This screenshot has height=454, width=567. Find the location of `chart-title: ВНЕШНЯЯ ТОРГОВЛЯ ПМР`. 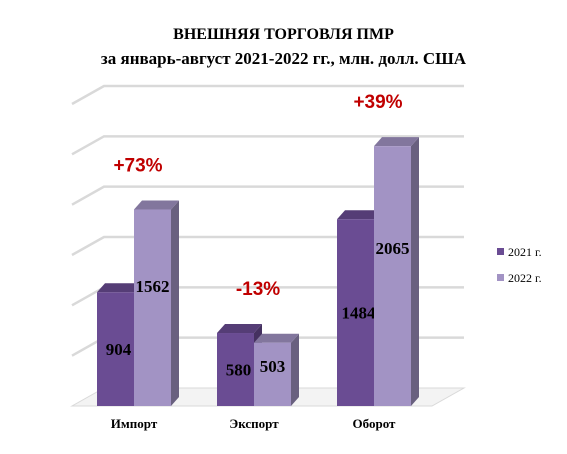

chart-title: ВНЕШНЯЯ ТОРГОВЛЯ ПМР is located at coordinates (283, 34).